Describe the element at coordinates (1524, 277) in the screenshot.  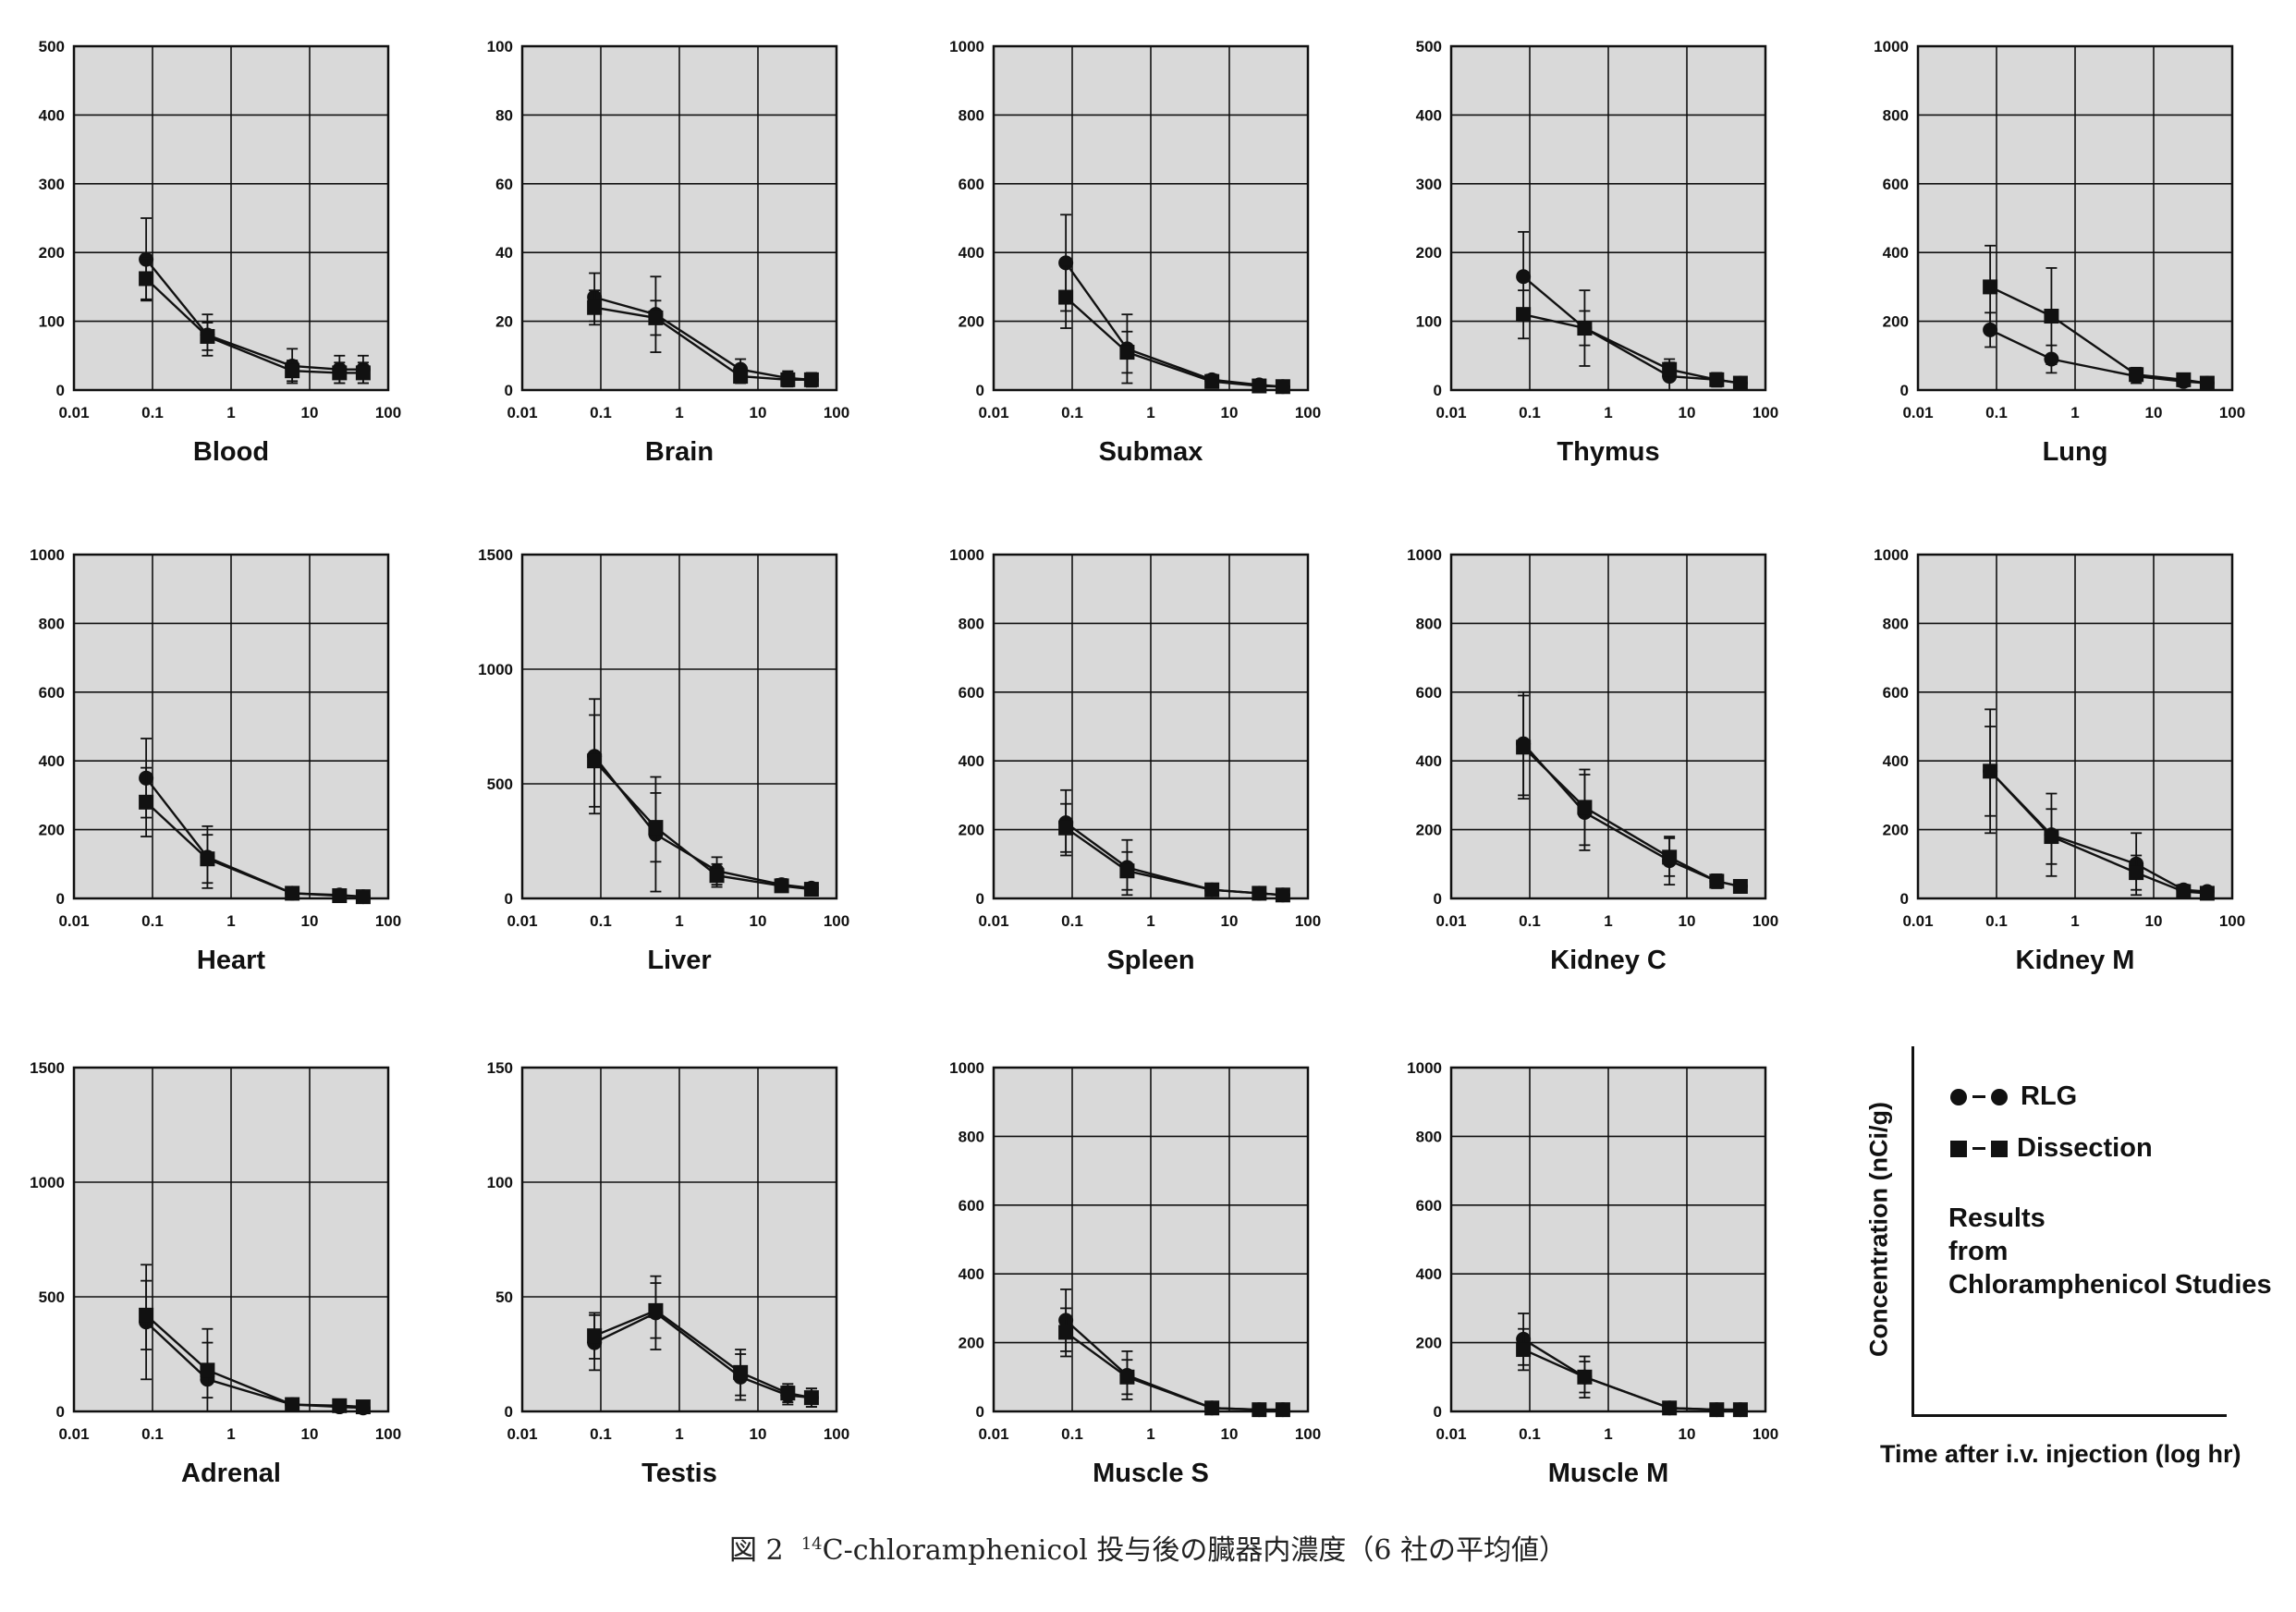
I see `data-point-circle` at that location.